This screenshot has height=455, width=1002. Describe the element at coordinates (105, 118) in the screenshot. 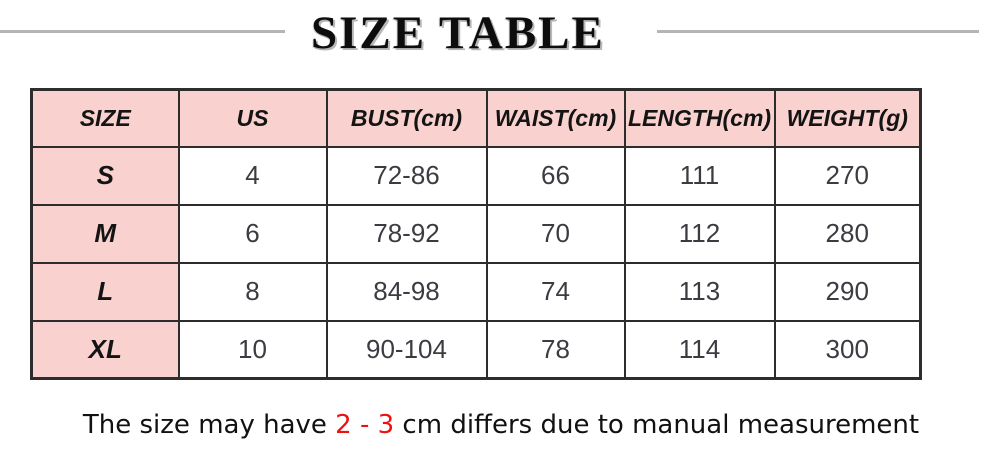

I see `header-cell-size: SIZE` at that location.